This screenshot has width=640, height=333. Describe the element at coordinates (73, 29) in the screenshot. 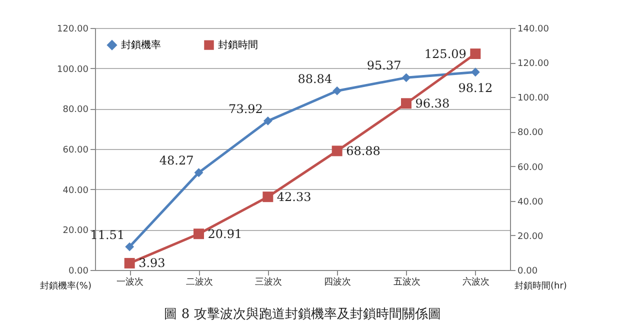

I see `y-tick-label: 120.00` at that location.